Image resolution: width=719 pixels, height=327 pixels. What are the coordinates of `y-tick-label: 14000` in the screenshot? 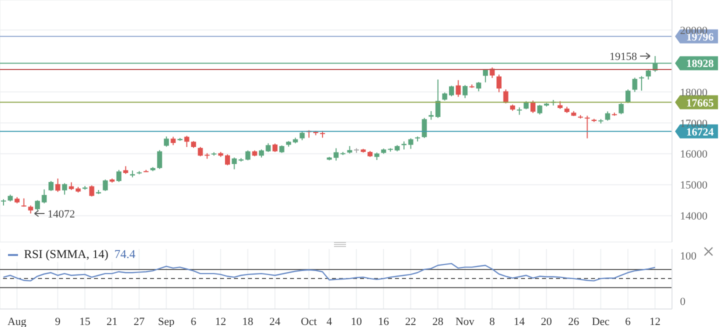 It's located at (694, 216).